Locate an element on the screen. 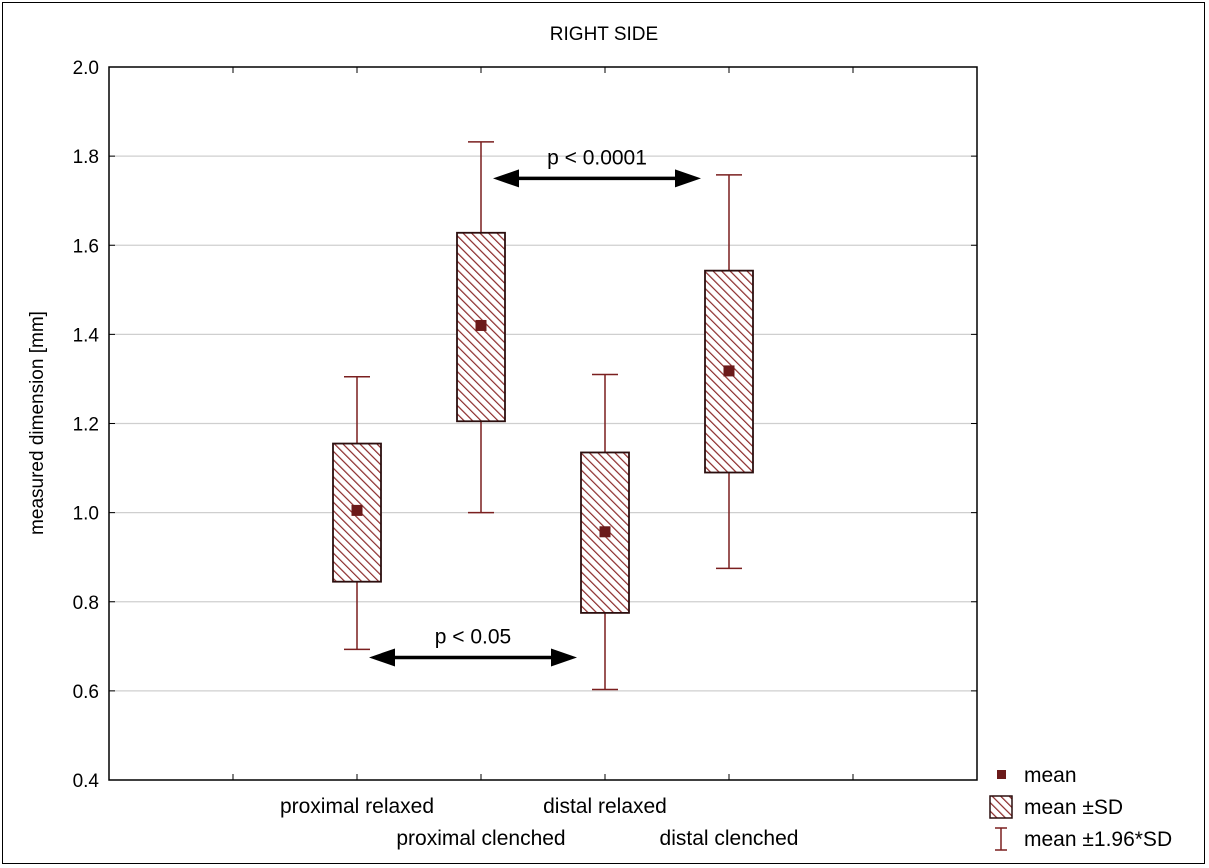  y-tick-label: 0.6 is located at coordinates (86, 692).